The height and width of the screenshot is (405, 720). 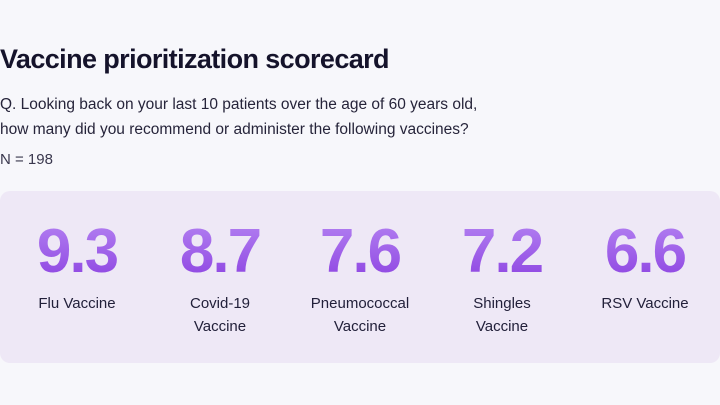 I want to click on score-label-line: Shingles, so click(x=502, y=303).